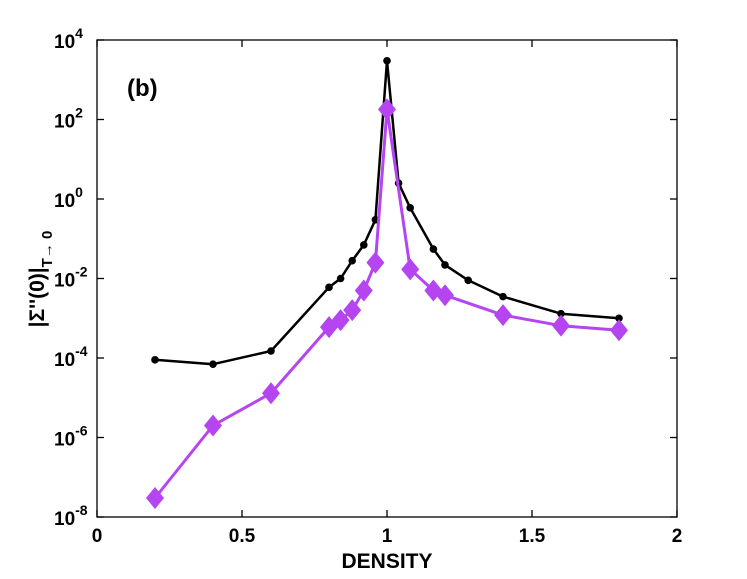 This screenshot has height=579, width=747. I want to click on x-tick-label: 2, so click(677, 536).